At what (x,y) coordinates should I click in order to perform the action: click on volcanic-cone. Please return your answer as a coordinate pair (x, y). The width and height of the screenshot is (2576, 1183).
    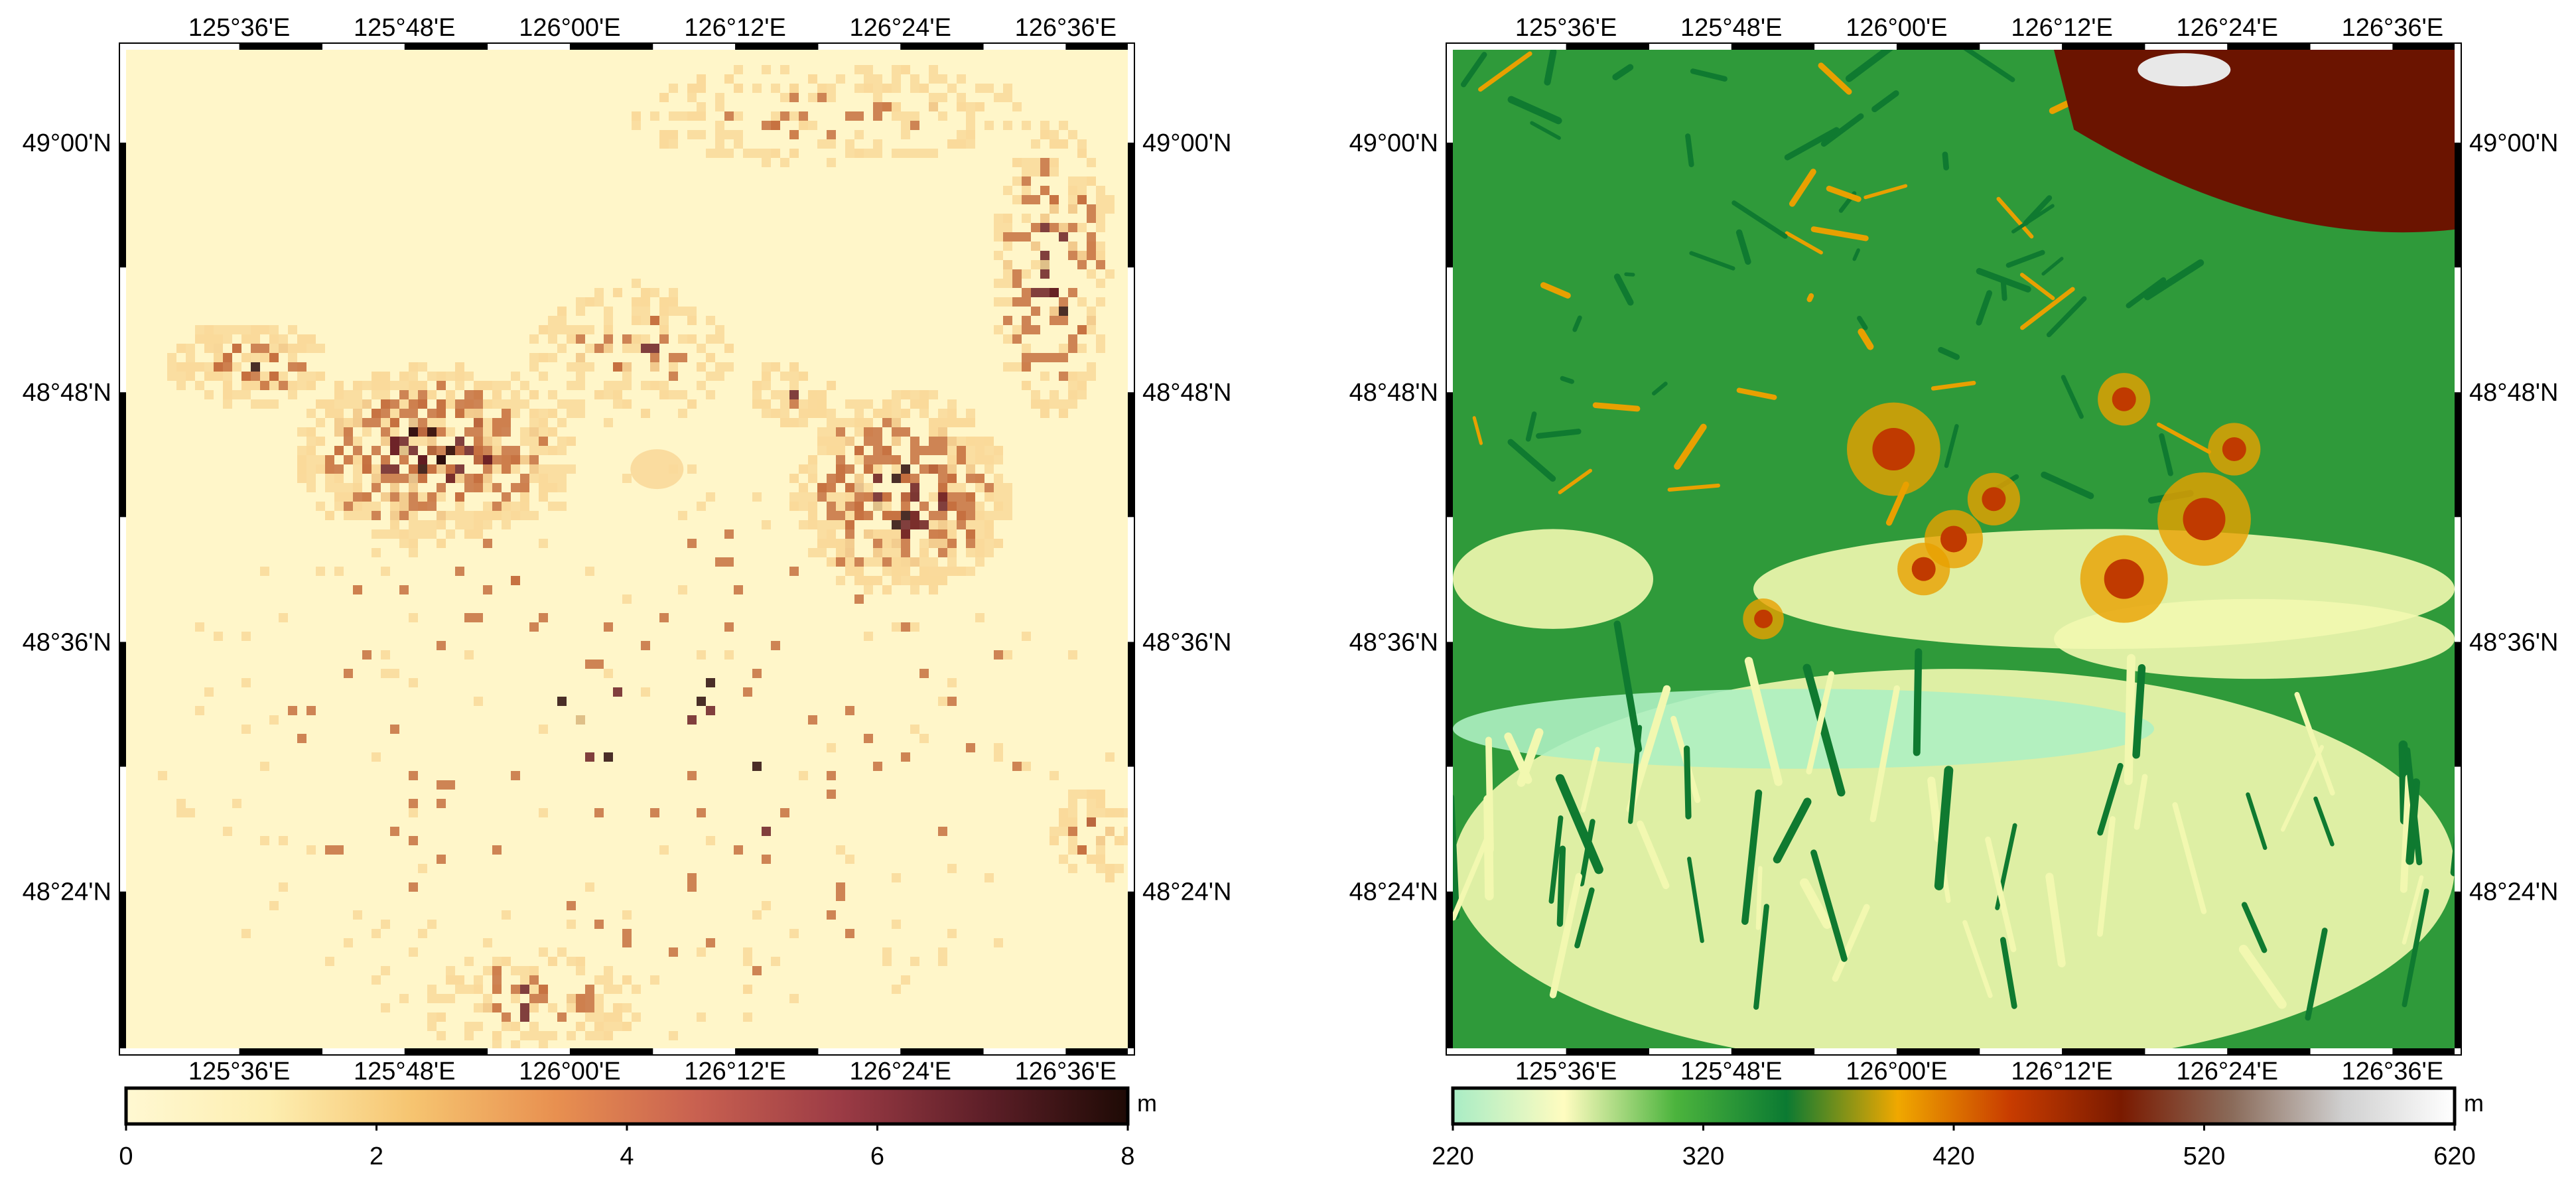
    Looking at the image, I should click on (1893, 449).